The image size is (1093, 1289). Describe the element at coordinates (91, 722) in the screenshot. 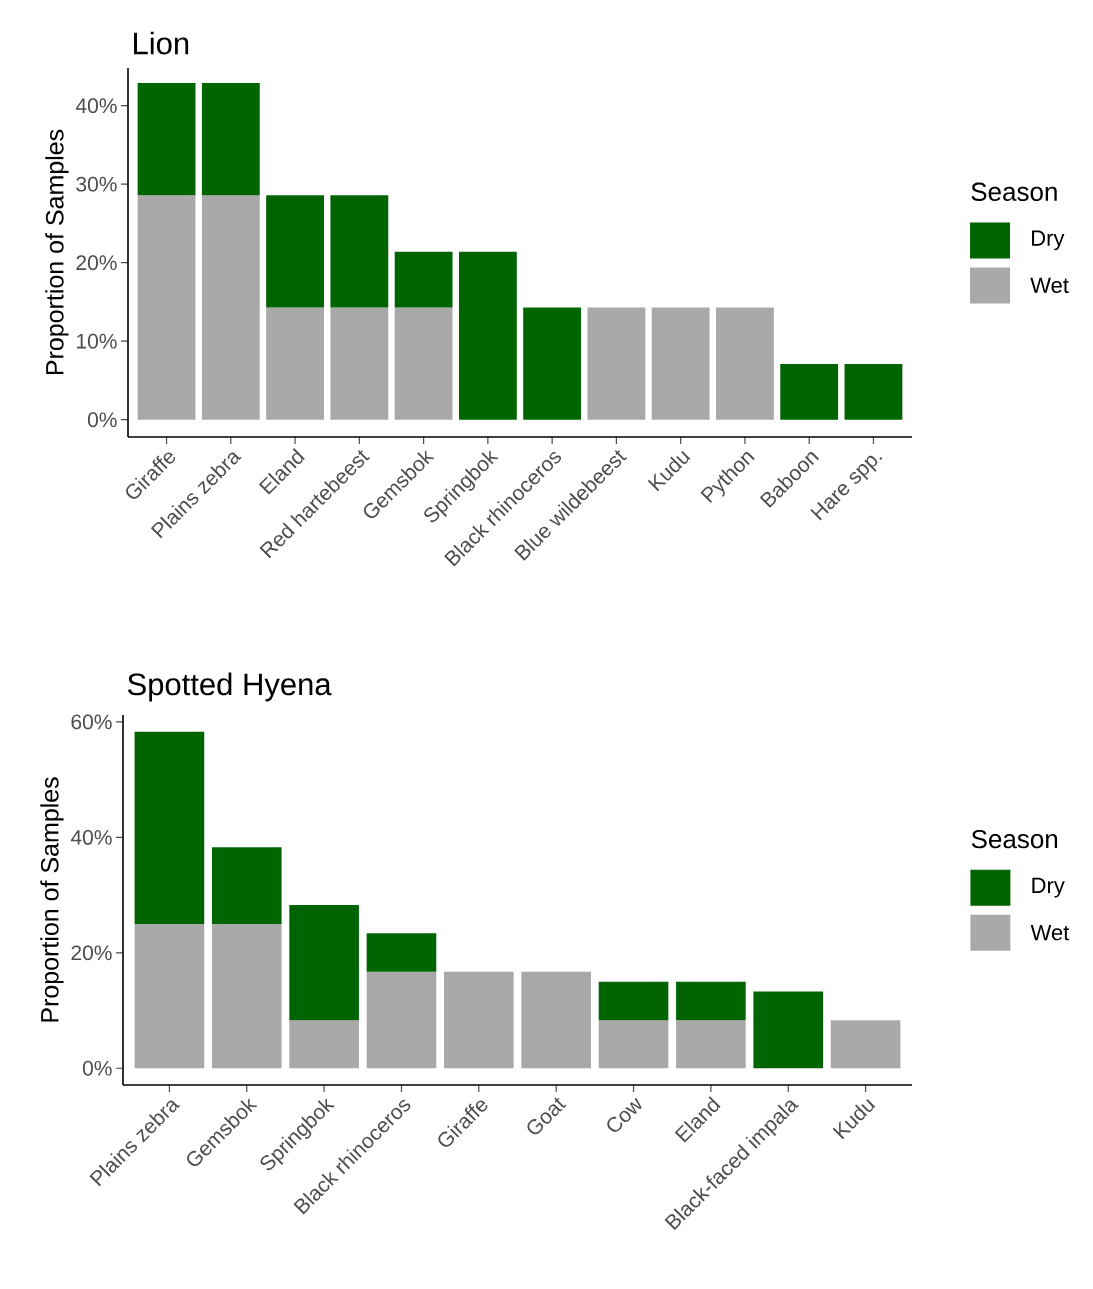

I see `y-tick-label: 60%` at that location.